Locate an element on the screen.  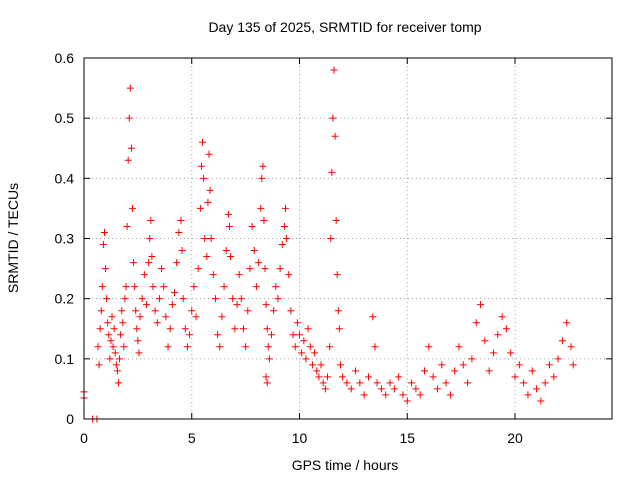
x-tick-labels: 0 5 10 15 20 is located at coordinates (301, 438).